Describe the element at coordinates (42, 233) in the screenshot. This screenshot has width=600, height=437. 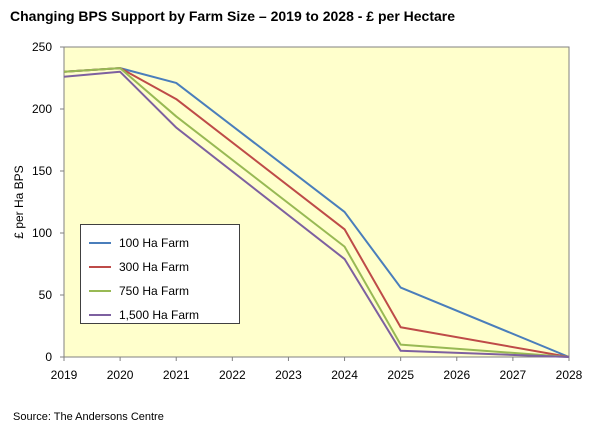
I see `y-tick-label: 100` at that location.